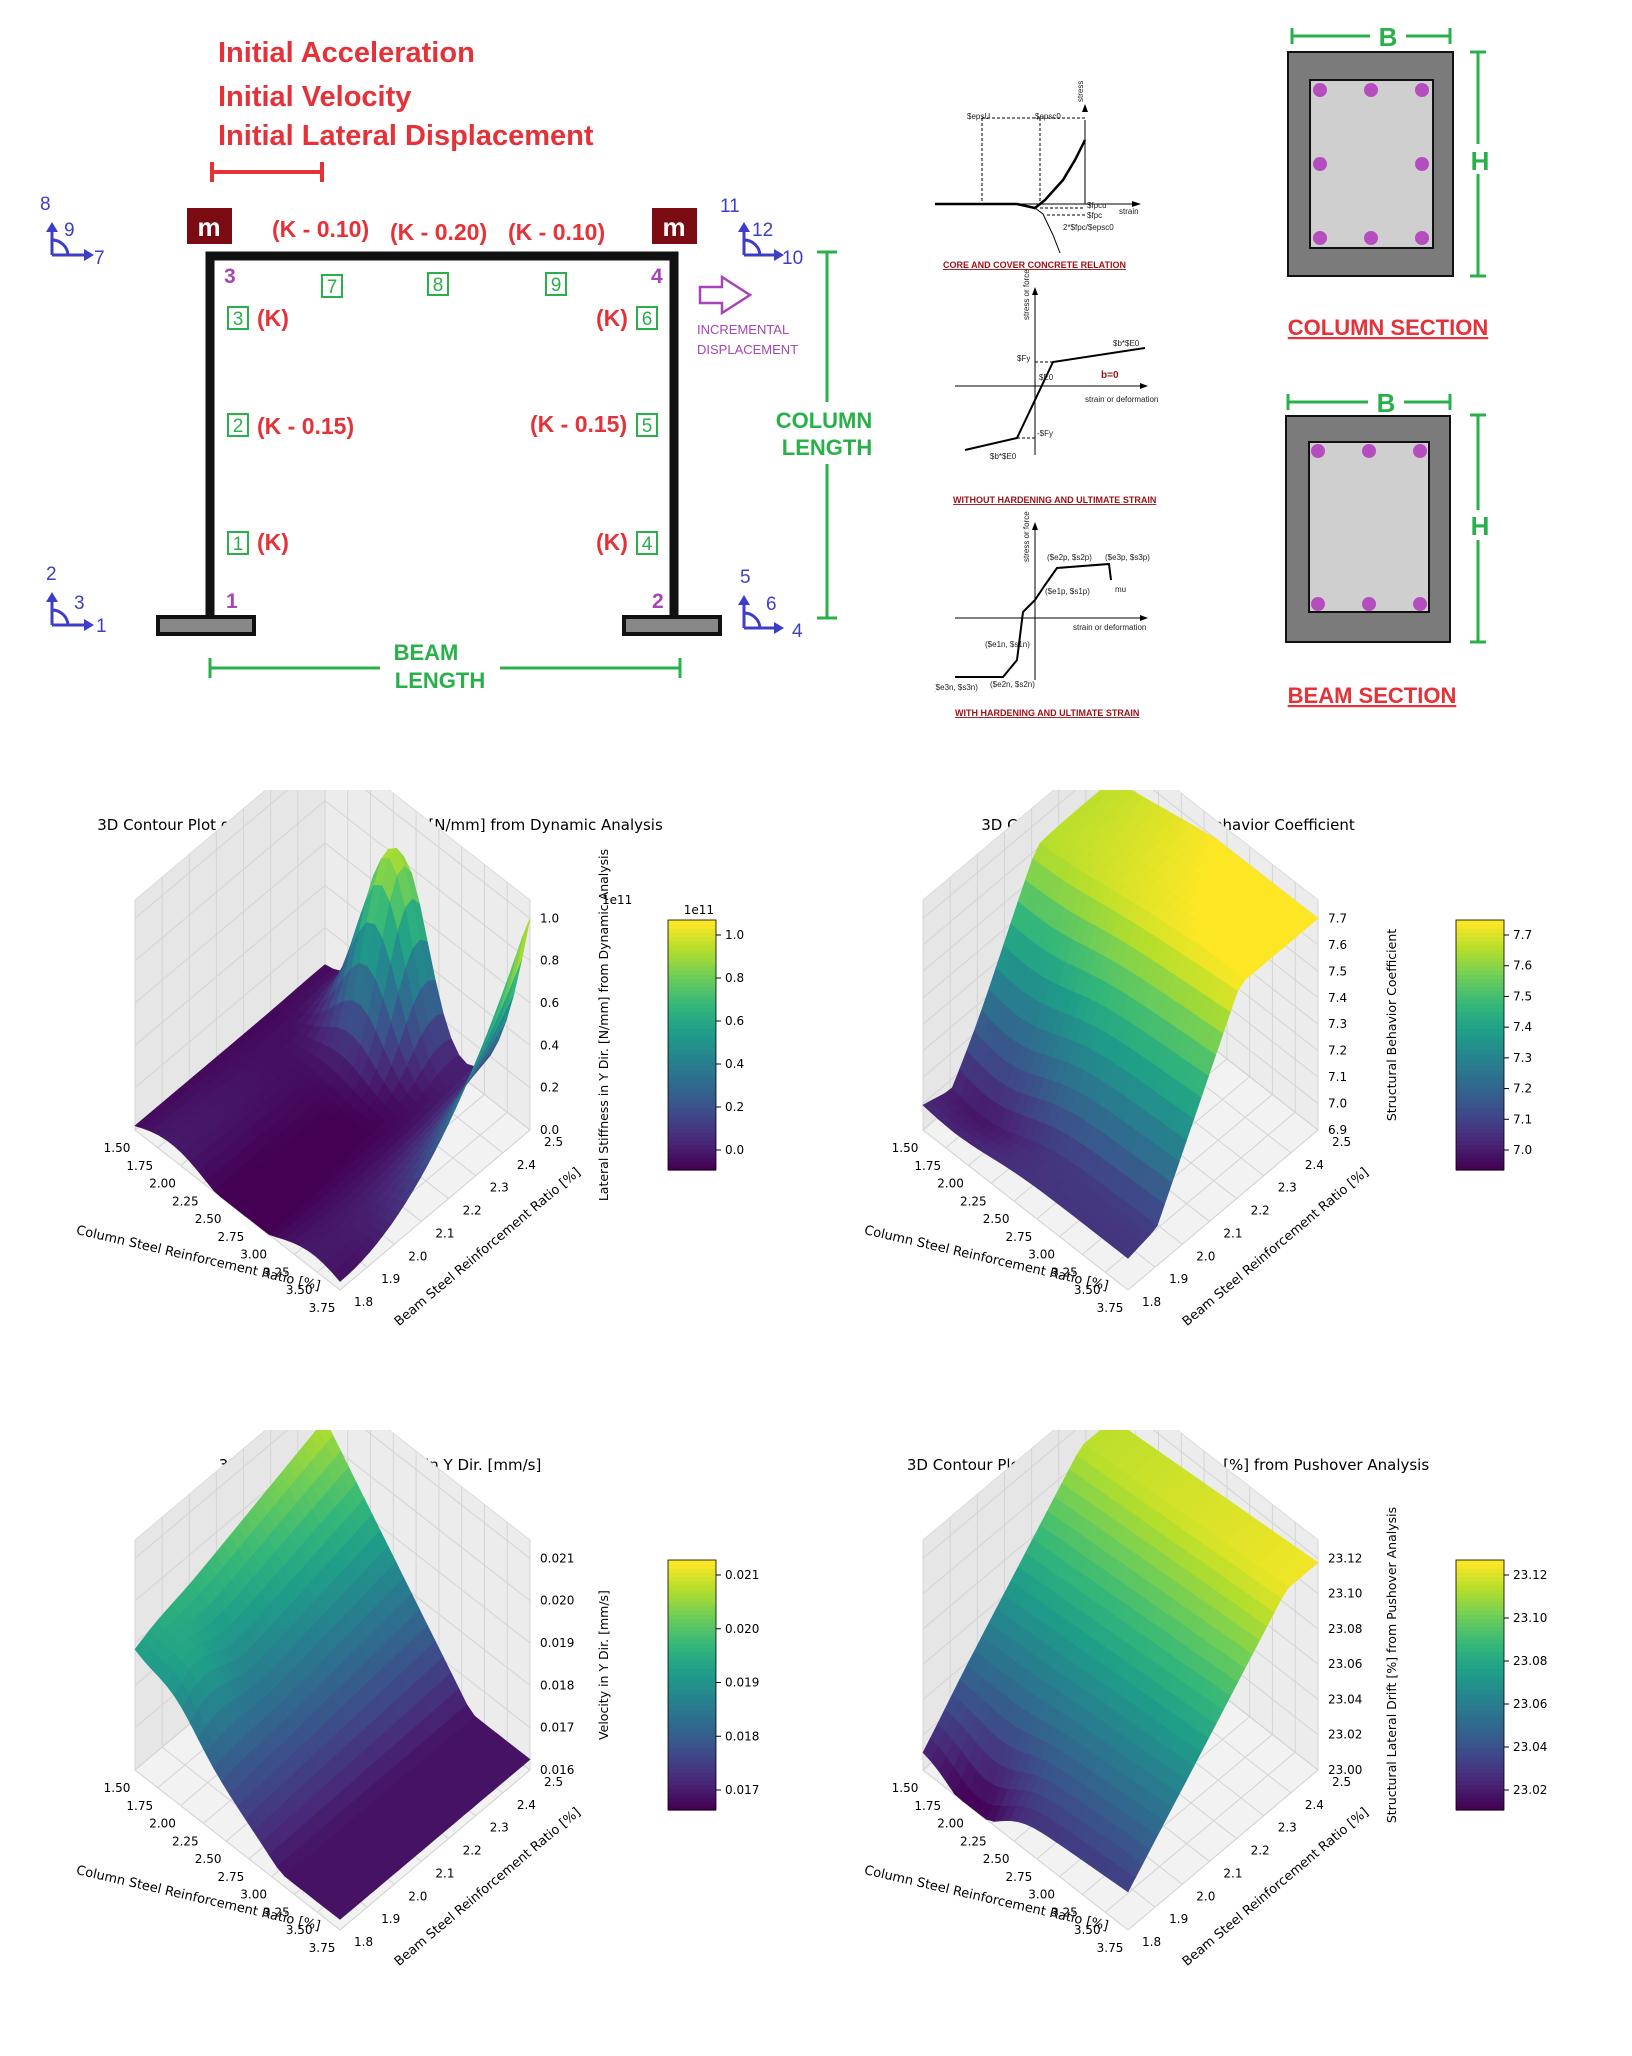 The width and height of the screenshot is (1632, 2056). What do you see at coordinates (1026, 294) in the screenshot?
I see `steel1-label-stress: stress or force` at bounding box center [1026, 294].